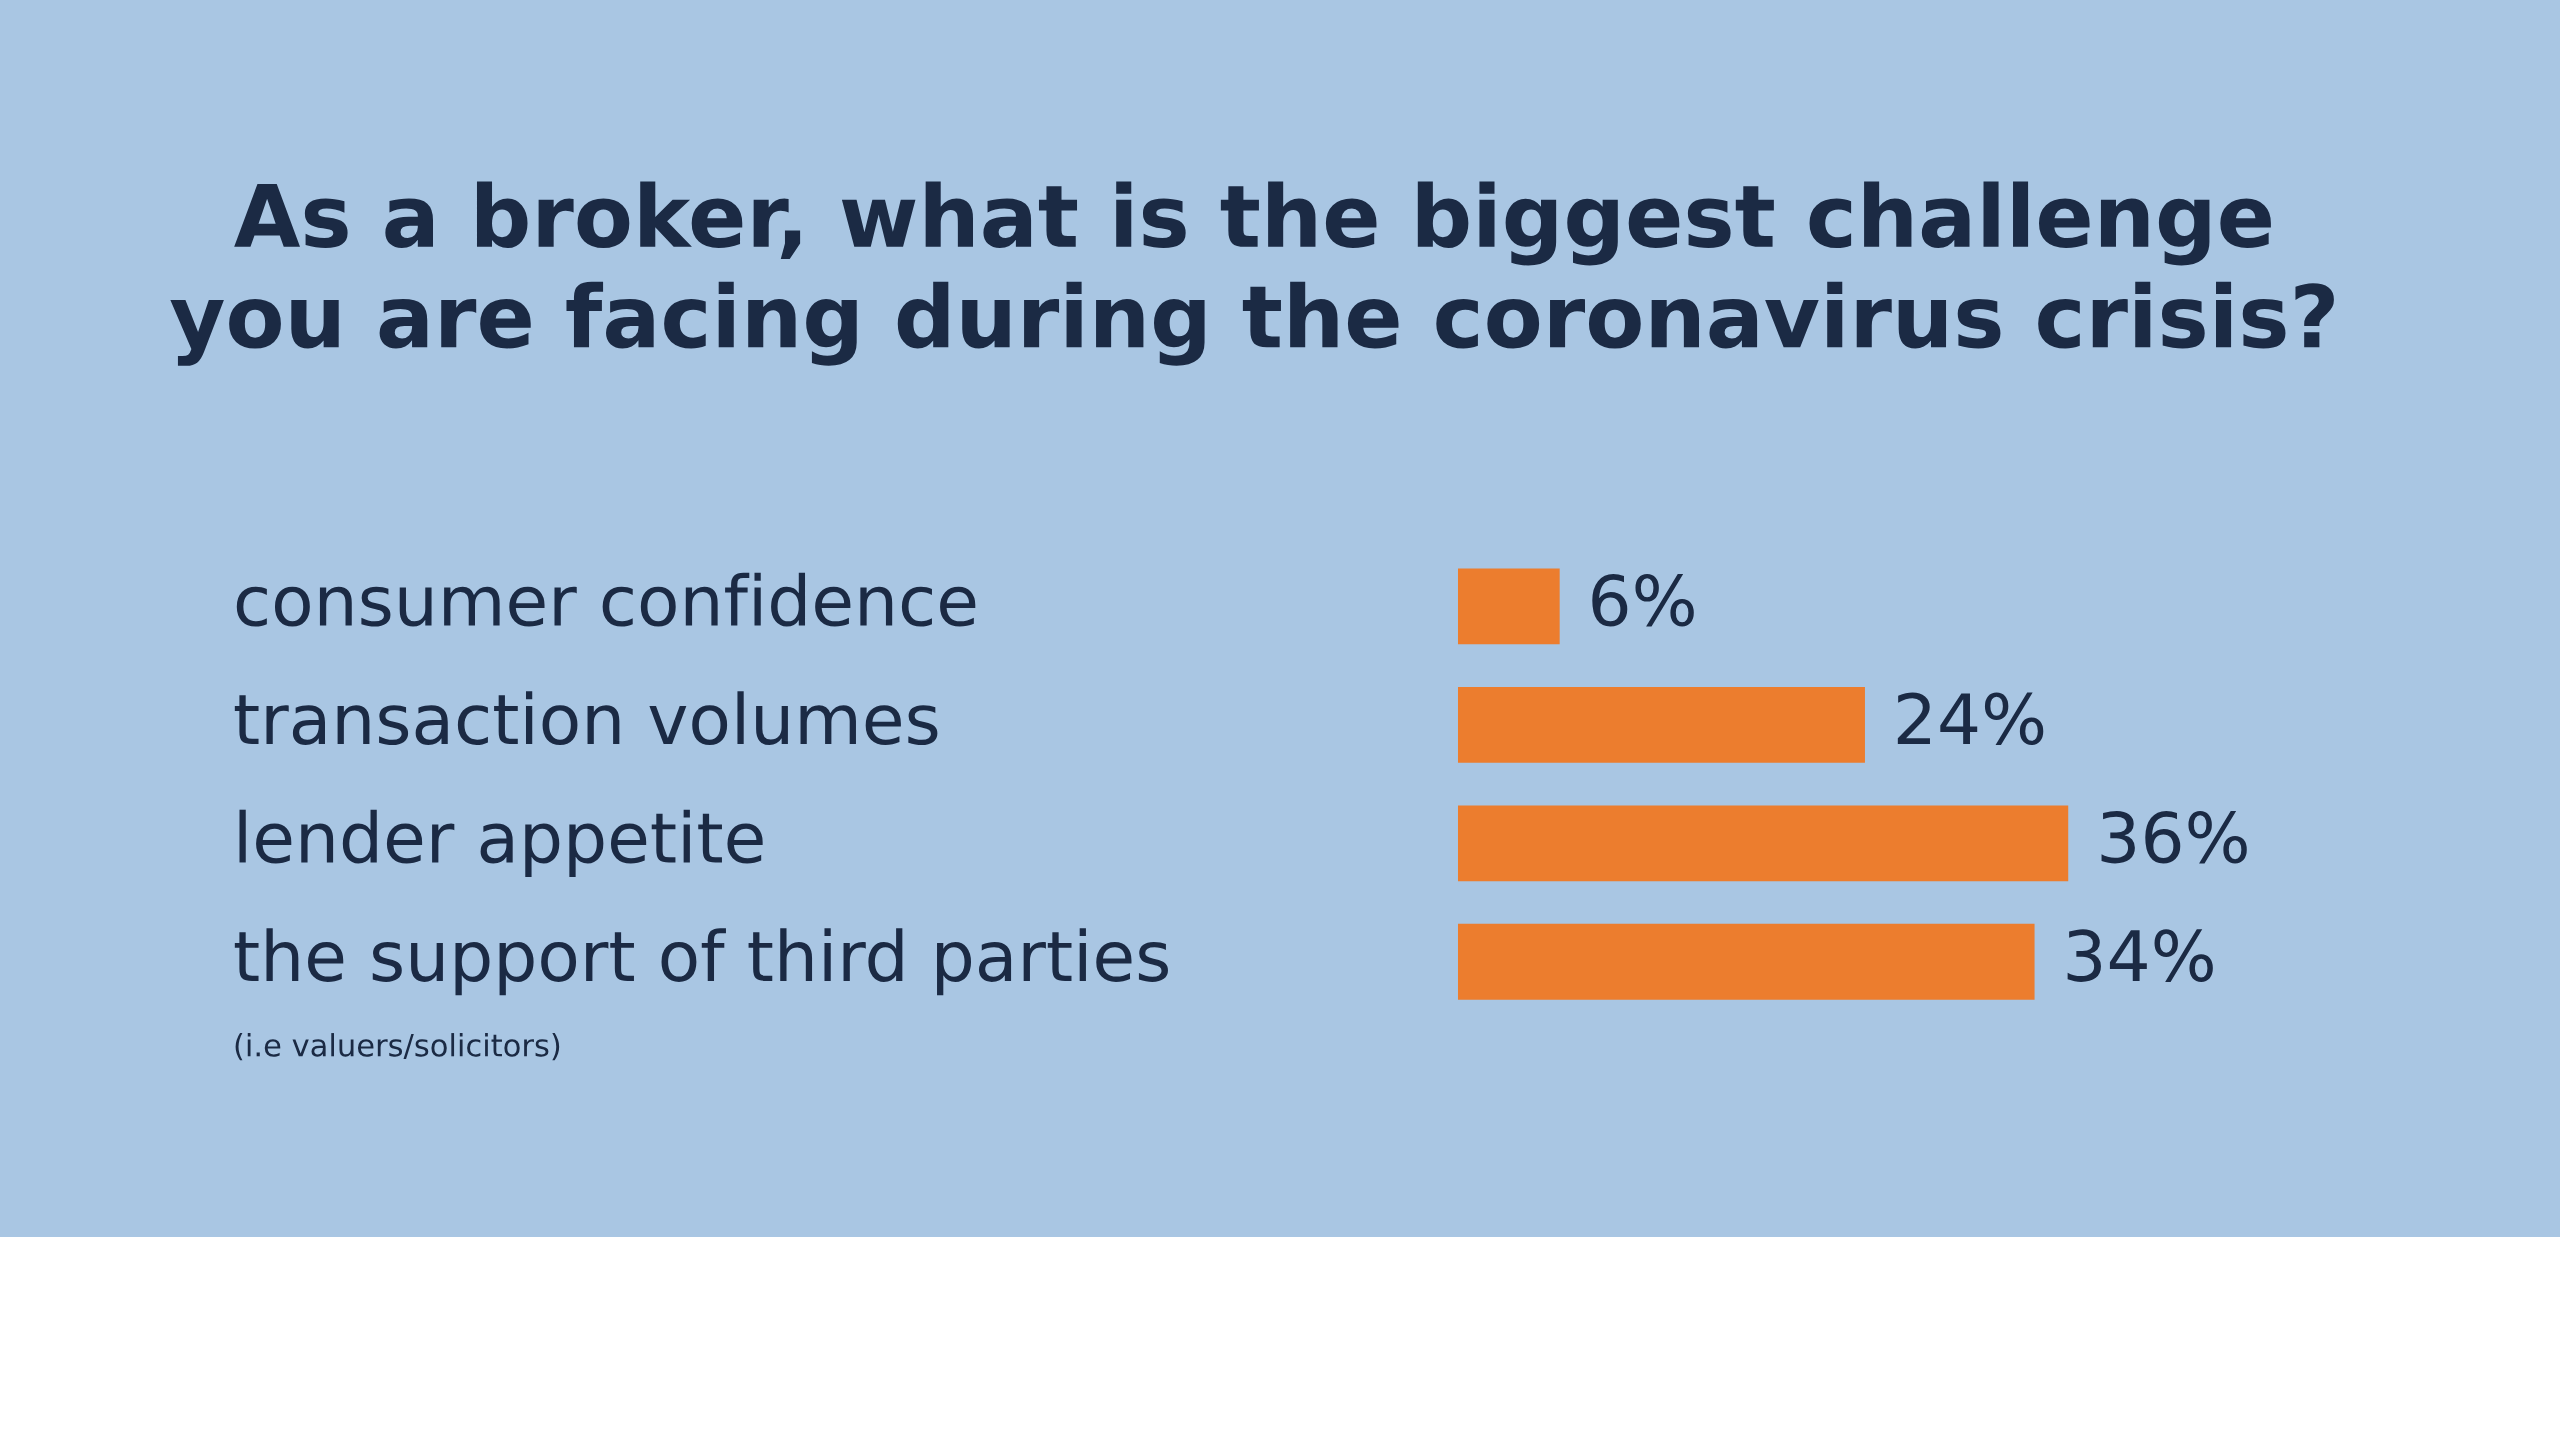  I want to click on data-label: 34%, so click(2140, 955).